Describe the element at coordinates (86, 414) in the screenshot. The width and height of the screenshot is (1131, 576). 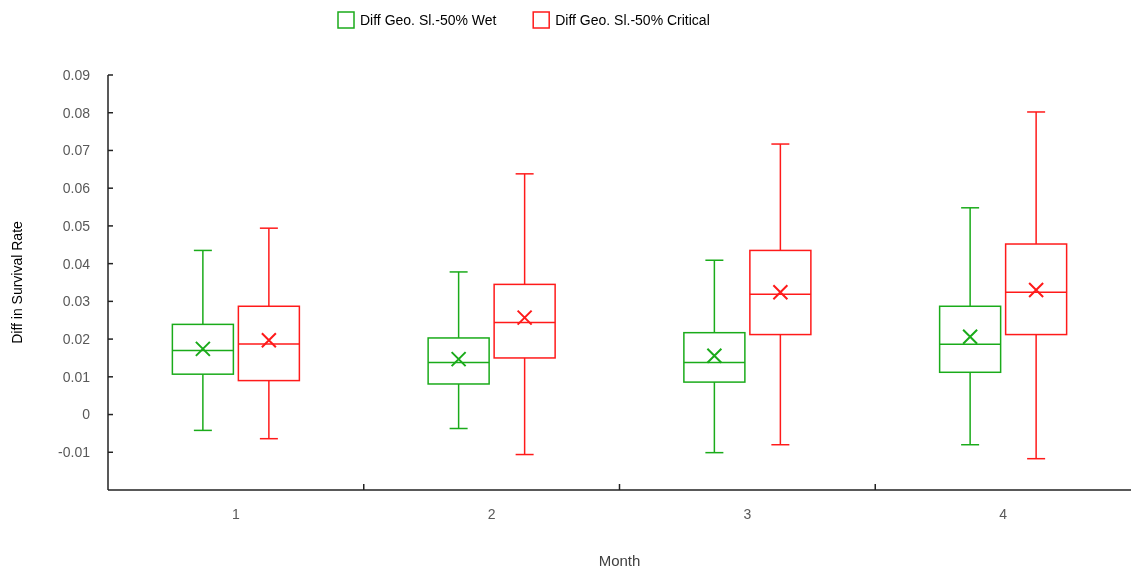
I see `y-tick-label: 0` at that location.